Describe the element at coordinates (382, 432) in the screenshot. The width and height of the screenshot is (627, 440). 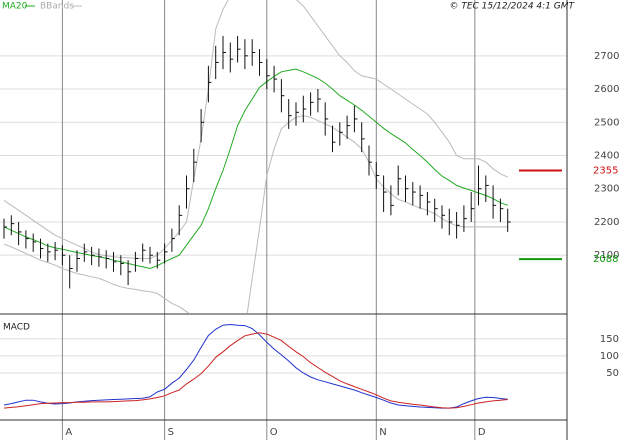
I see `x-tick-label: N` at that location.